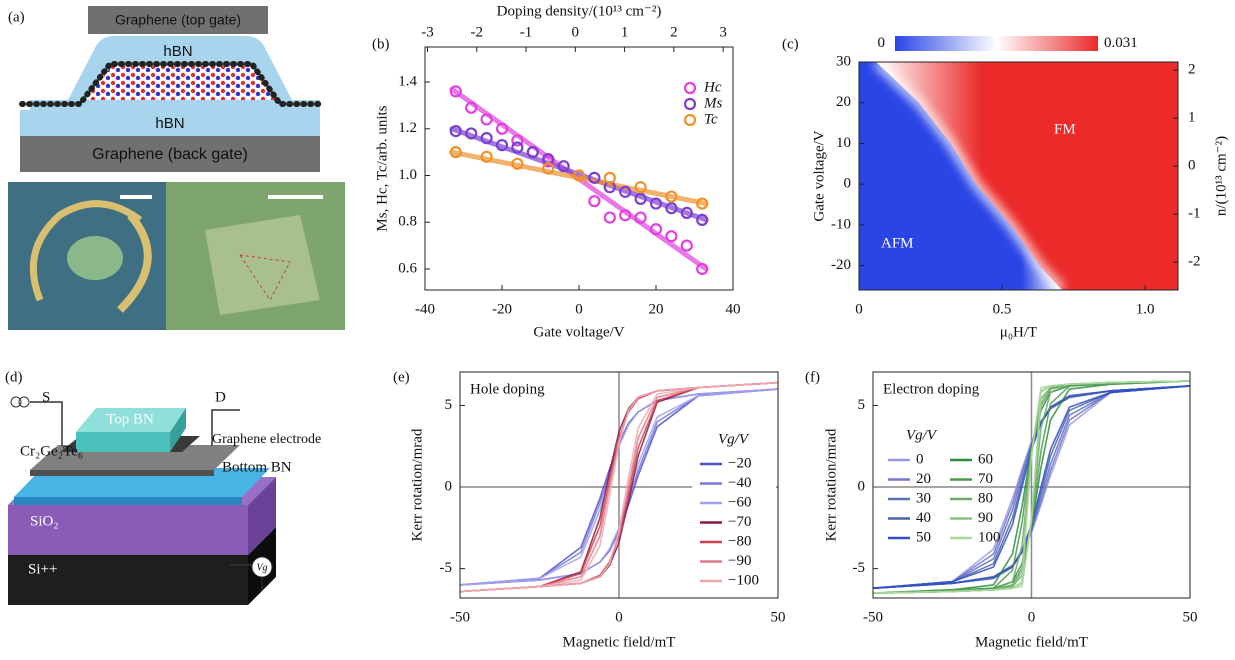  Describe the element at coordinates (1192, 166) in the screenshot. I see `y2-tick-label: 0` at that location.